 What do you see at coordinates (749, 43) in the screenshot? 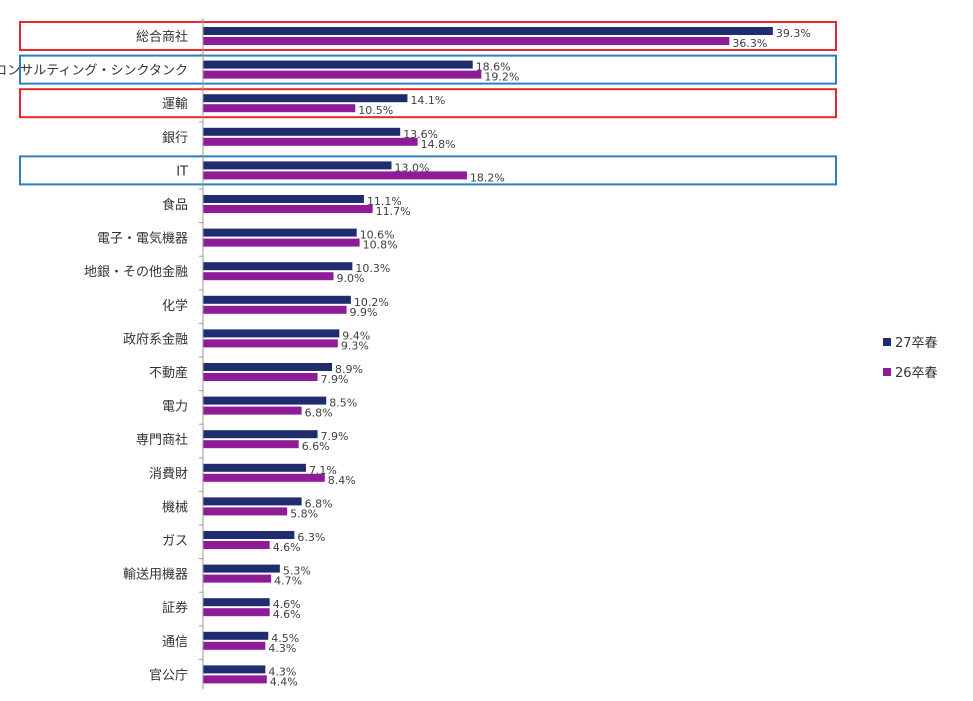
I see `data-label: 36.3%` at bounding box center [749, 43].